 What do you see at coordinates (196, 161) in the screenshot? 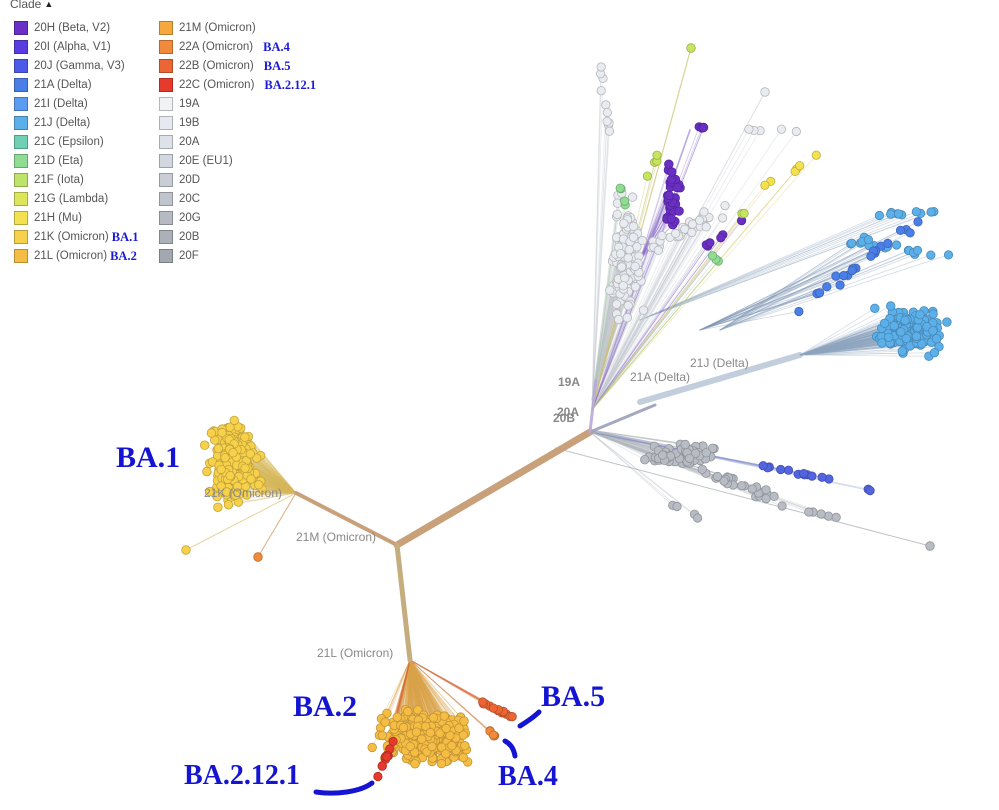
I see `legend-item: 20E (EU1)` at bounding box center [196, 161].